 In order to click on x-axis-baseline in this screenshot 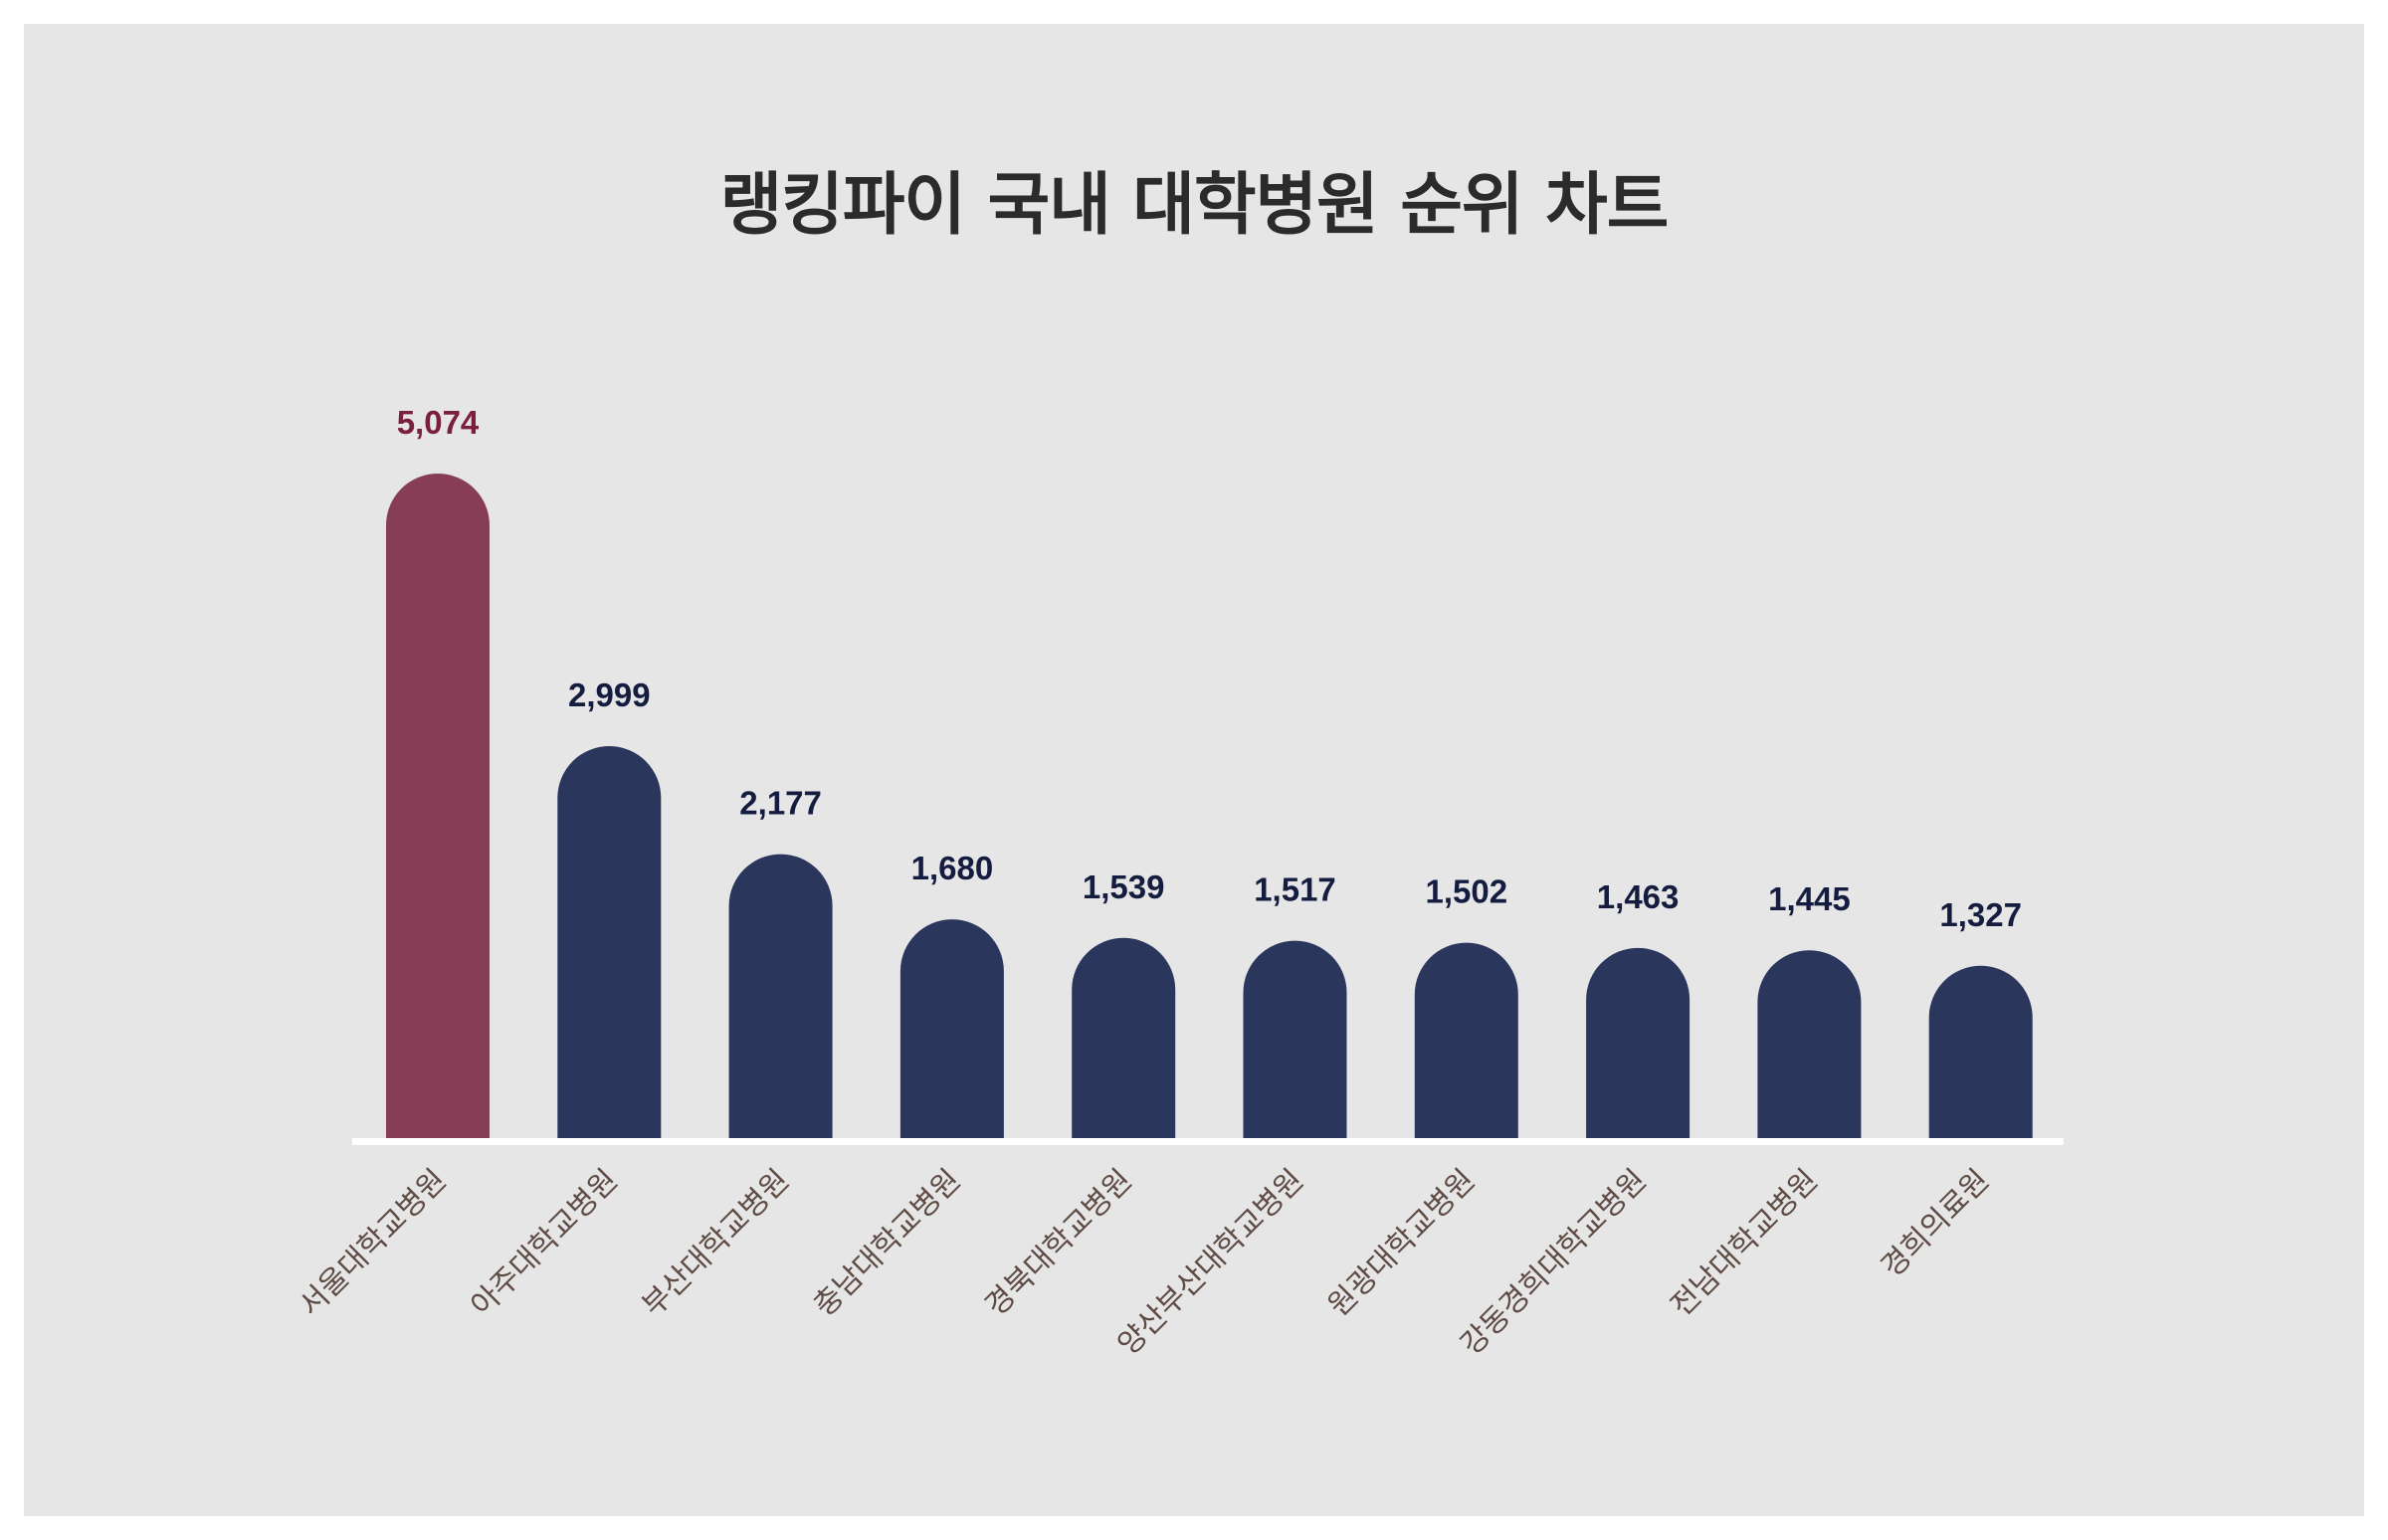, I will do `click(1208, 1141)`.